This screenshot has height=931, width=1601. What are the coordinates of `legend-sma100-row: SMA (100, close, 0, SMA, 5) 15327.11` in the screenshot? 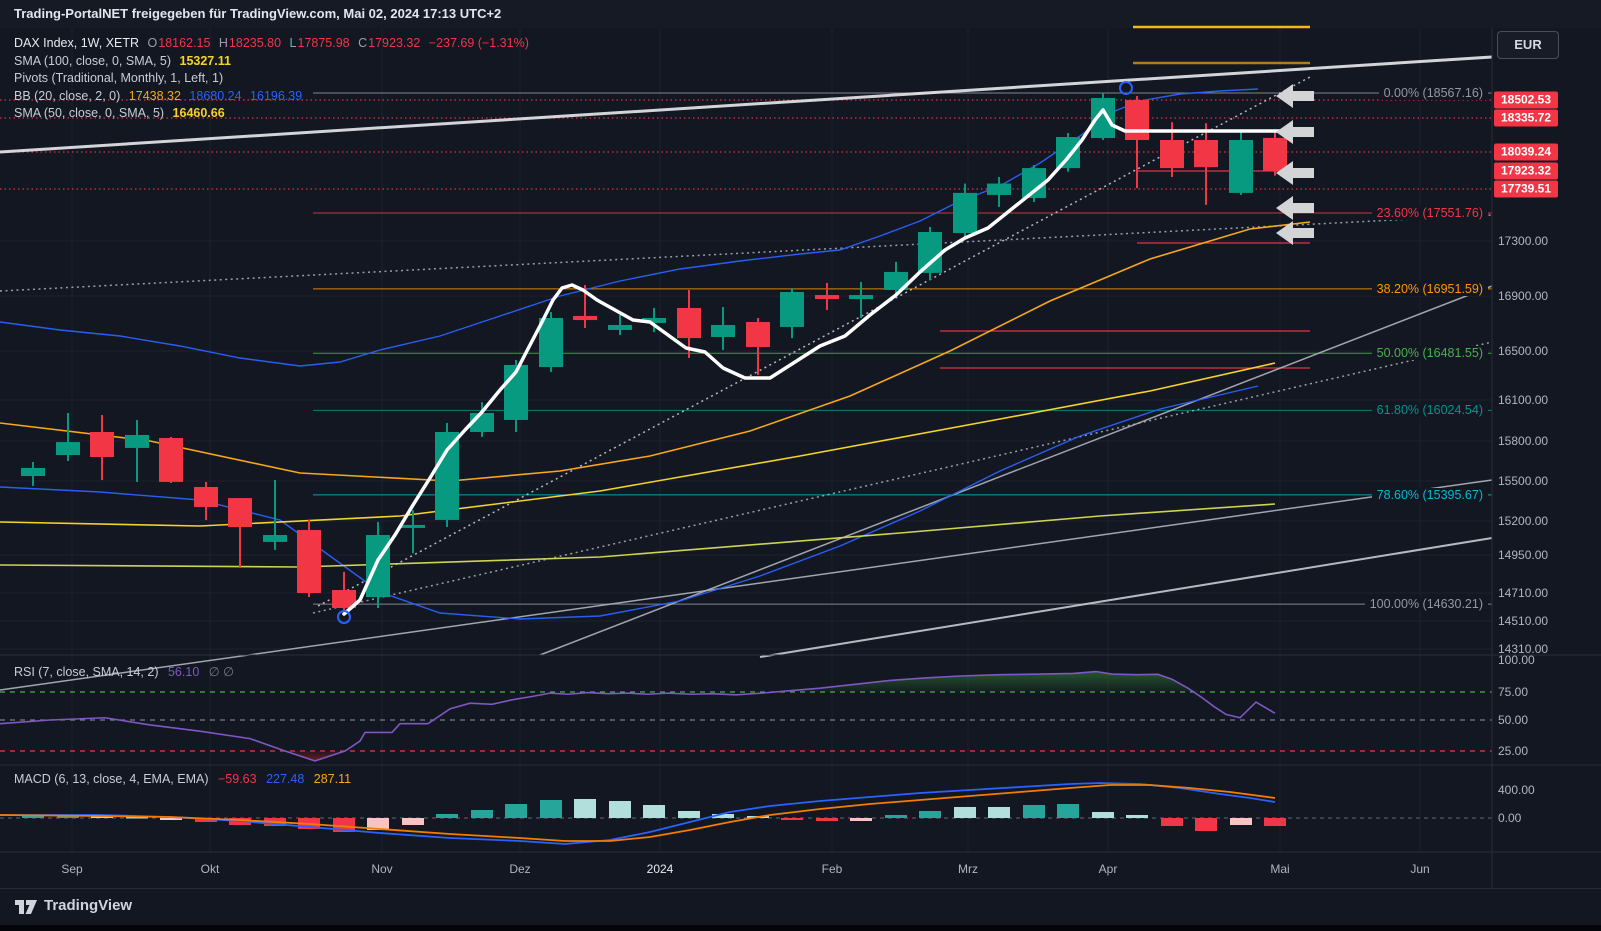 It's located at (274, 63).